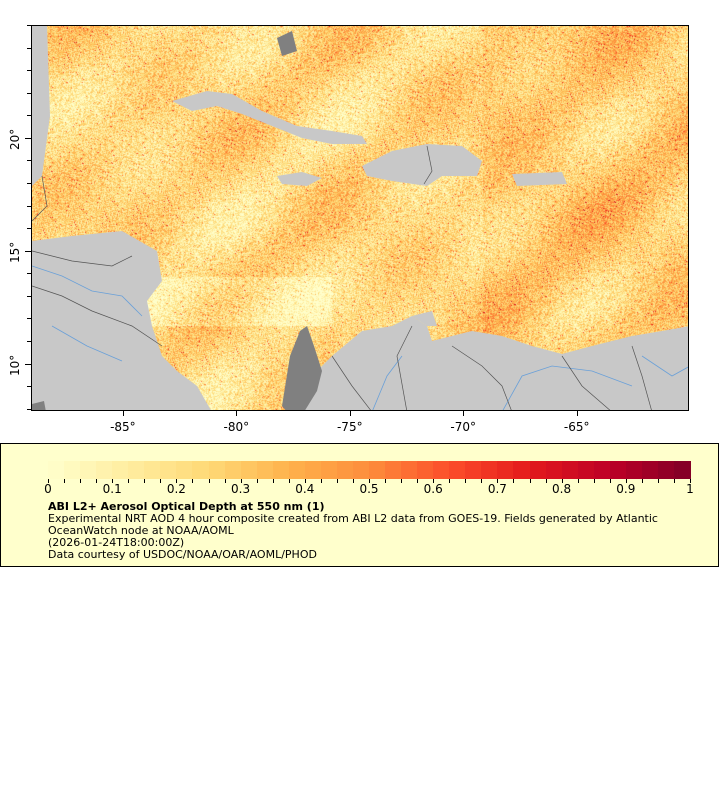  What do you see at coordinates (41, 106) in the screenshot?
I see `yucatan` at bounding box center [41, 106].